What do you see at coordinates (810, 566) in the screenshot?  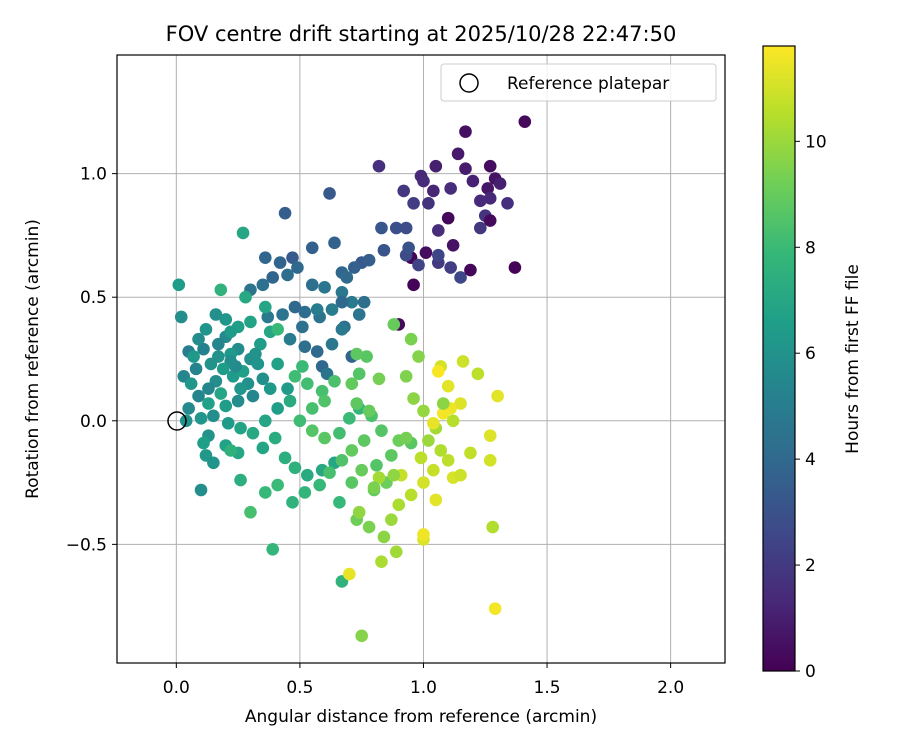 I see `colorbar-tick-label: 2` at bounding box center [810, 566].